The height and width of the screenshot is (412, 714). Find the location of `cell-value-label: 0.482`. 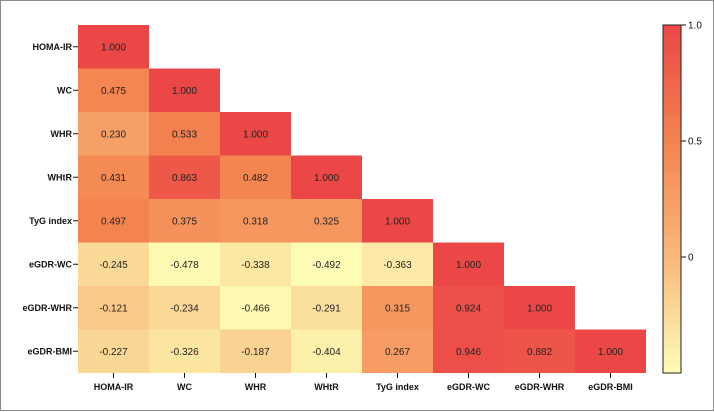

cell-value-label: 0.482 is located at coordinates (255, 178).